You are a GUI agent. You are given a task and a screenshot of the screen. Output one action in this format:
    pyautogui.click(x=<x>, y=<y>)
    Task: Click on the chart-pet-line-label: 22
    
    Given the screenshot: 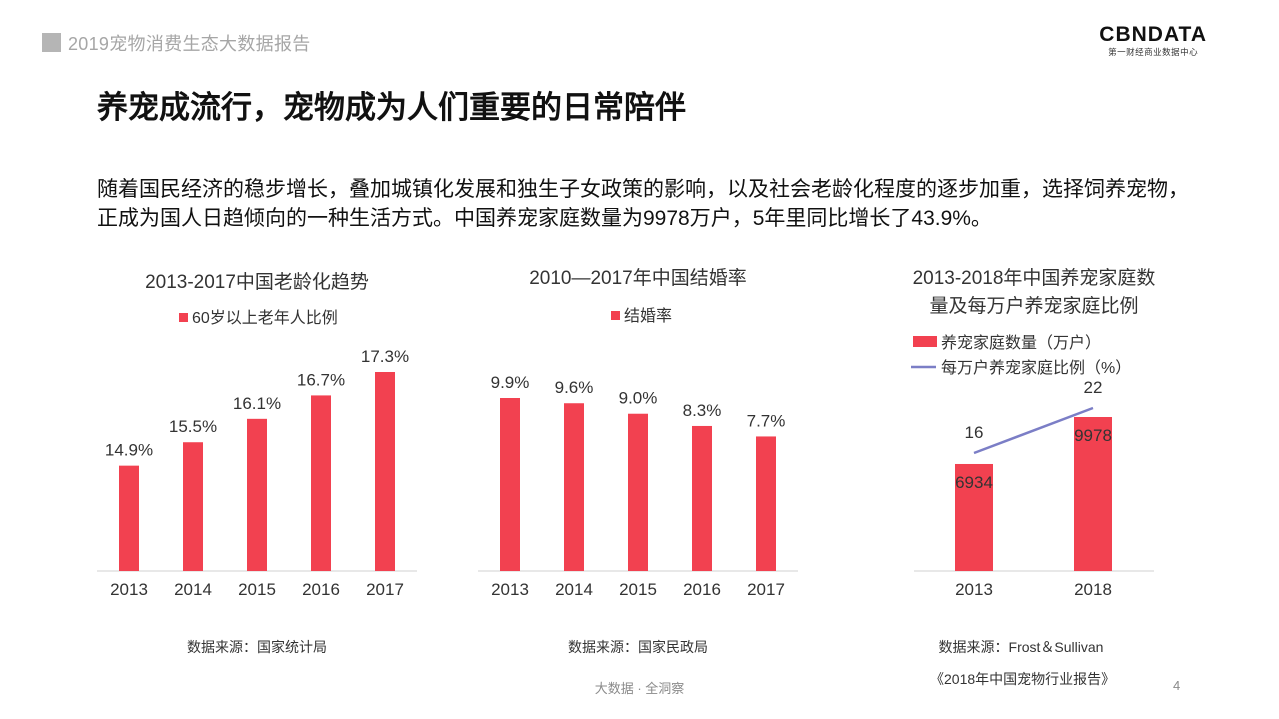 What is the action you would take?
    pyautogui.click(x=1093, y=387)
    